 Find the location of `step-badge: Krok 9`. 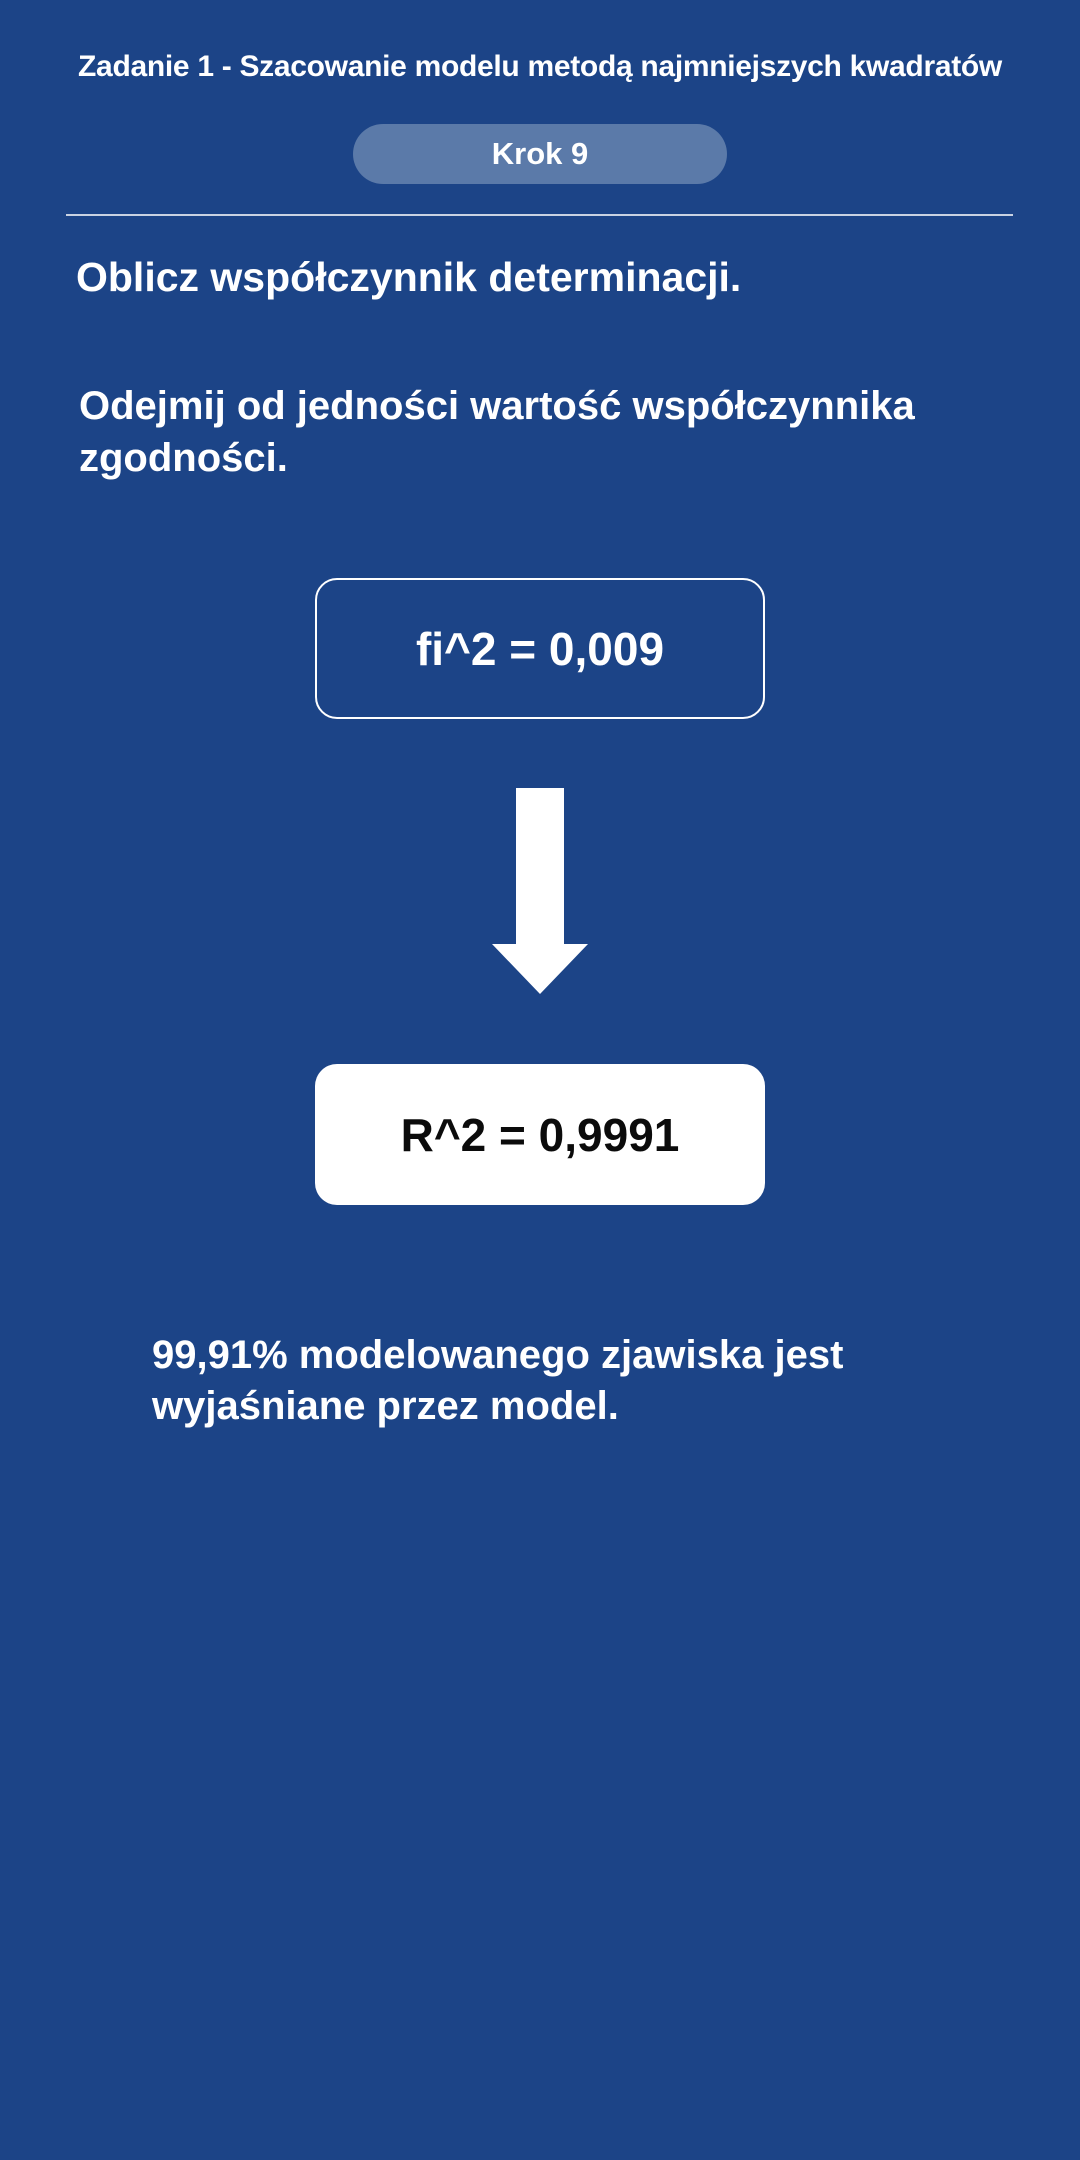

step-badge: Krok 9 is located at coordinates (540, 154).